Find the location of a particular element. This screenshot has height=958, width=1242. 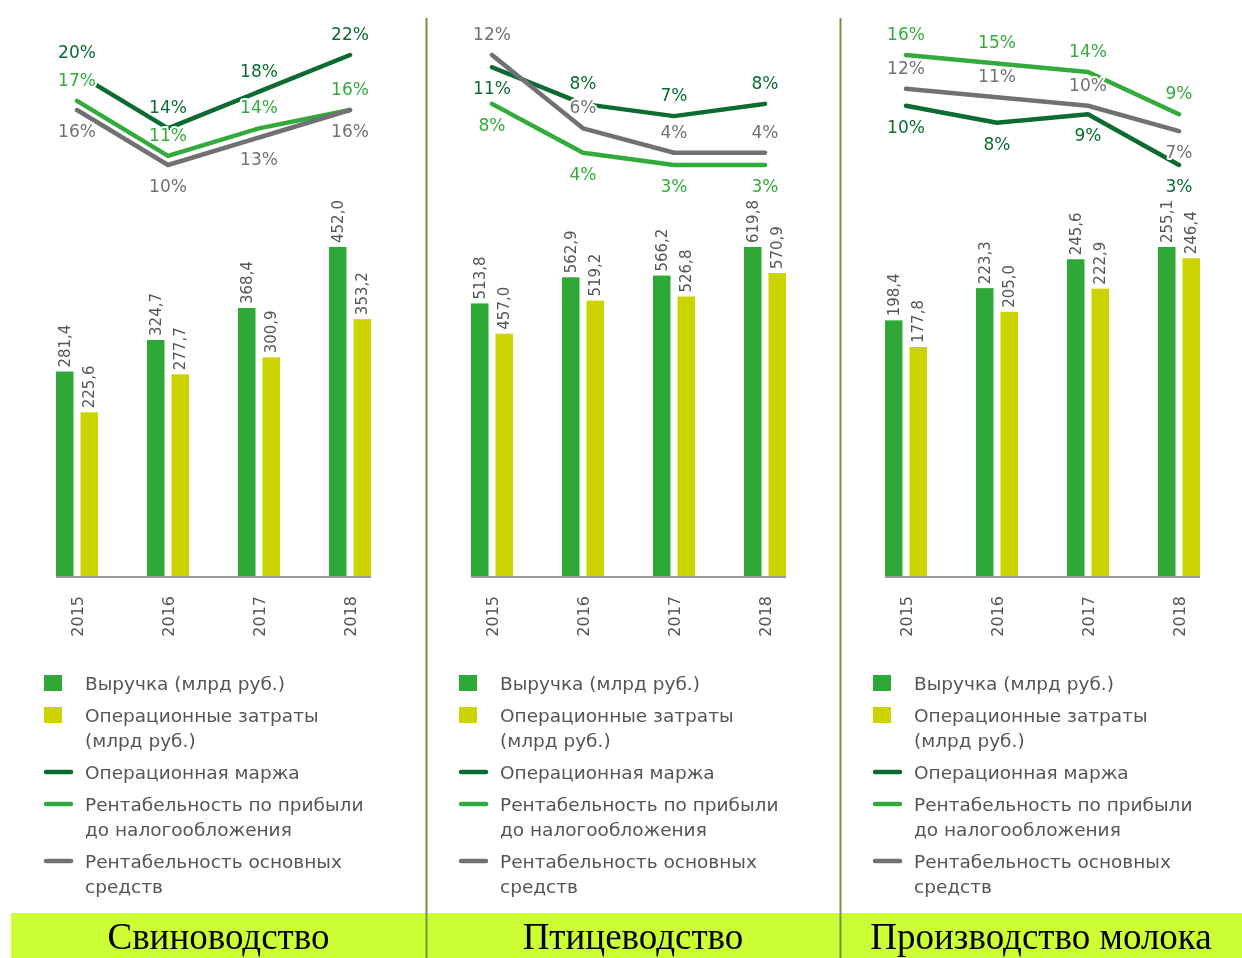

data-label: 562,9 is located at coordinates (570, 252).